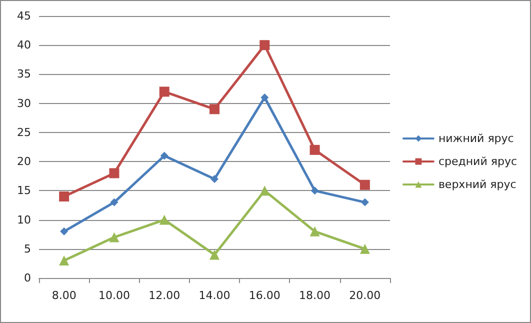  I want to click on x-tick-label: 16.00, so click(264, 295).